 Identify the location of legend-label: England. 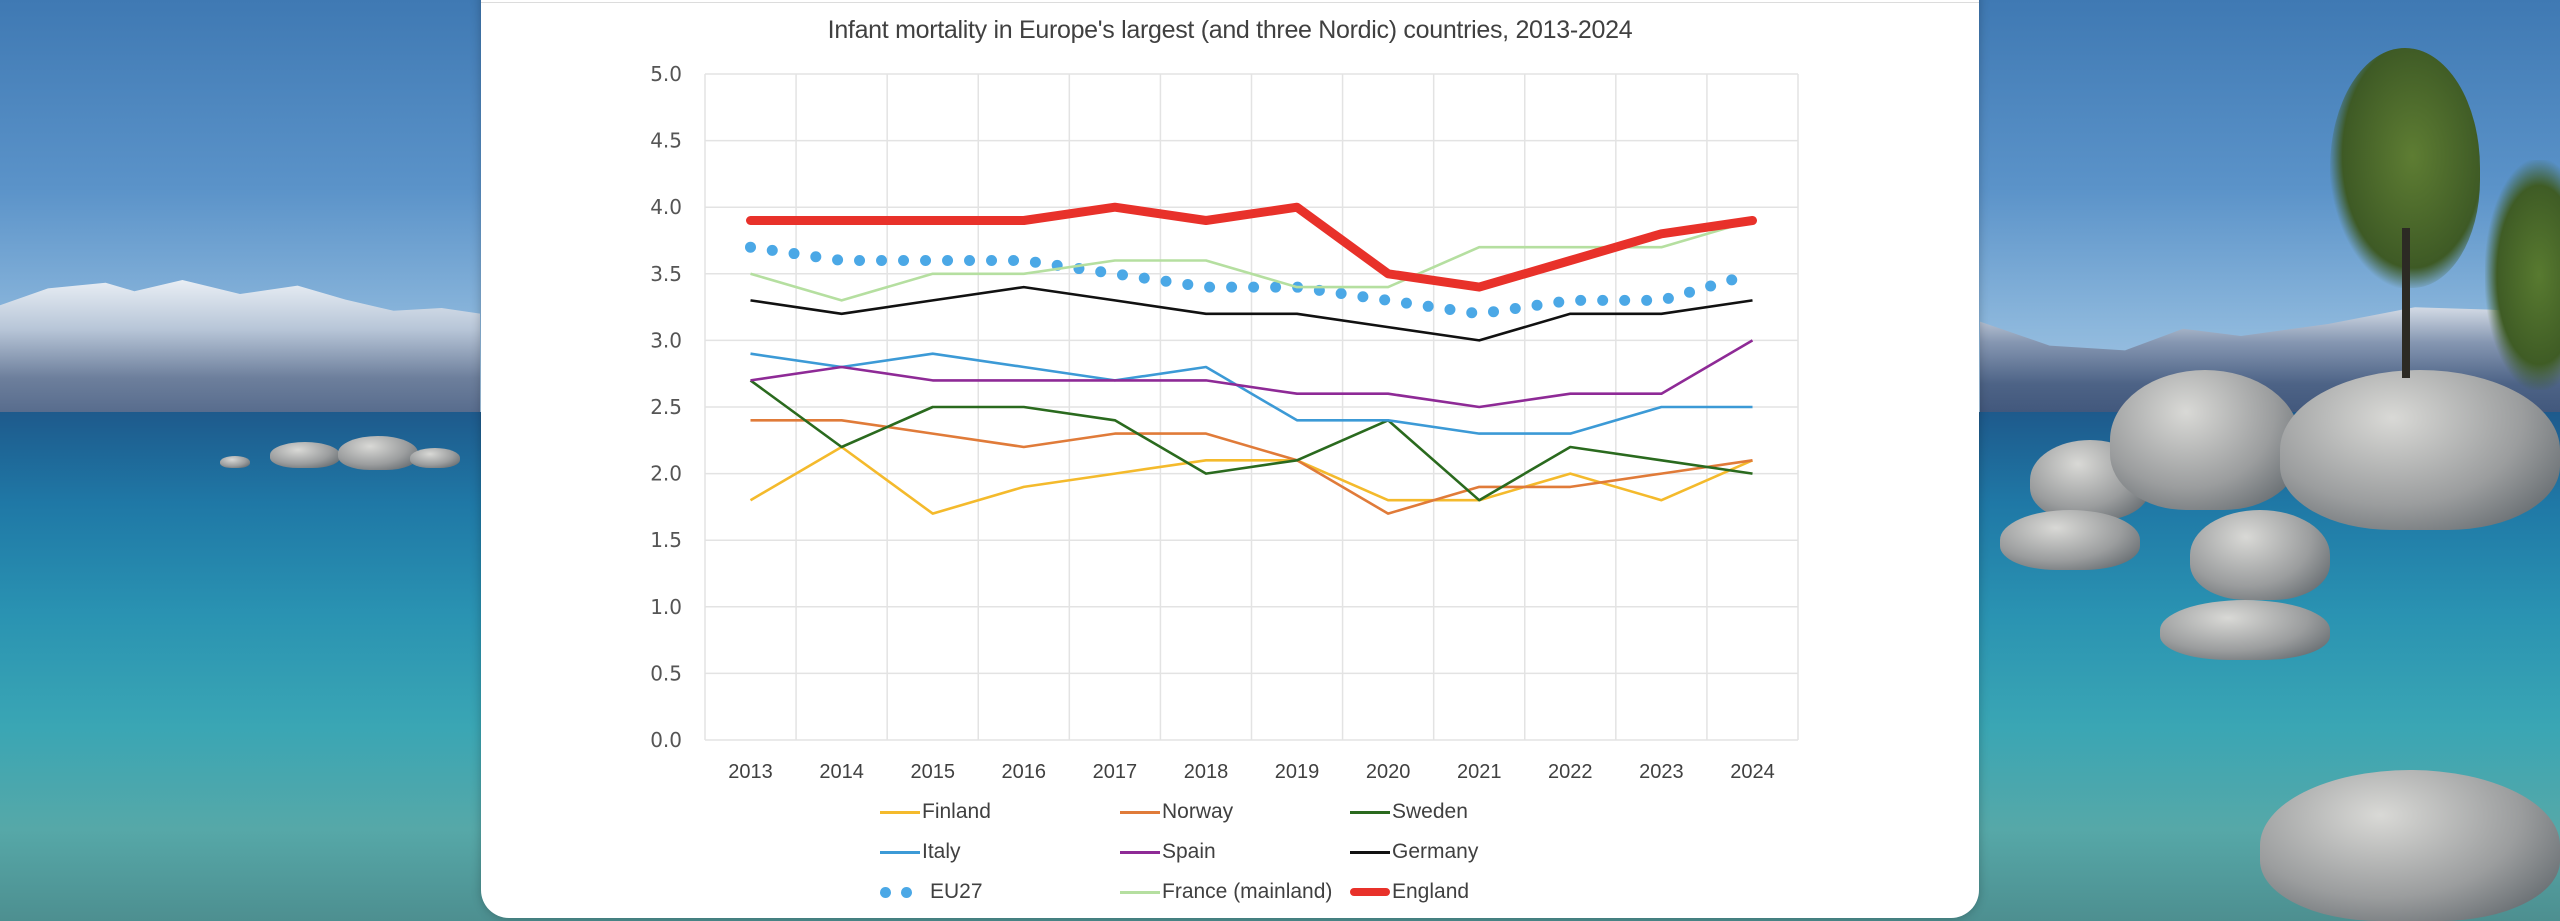
(1431, 891).